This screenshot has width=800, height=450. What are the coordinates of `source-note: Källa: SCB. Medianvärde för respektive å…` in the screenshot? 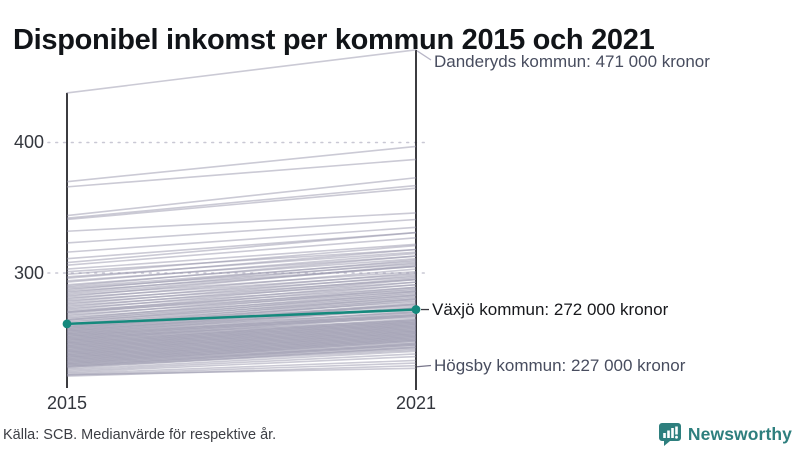 It's located at (140, 435).